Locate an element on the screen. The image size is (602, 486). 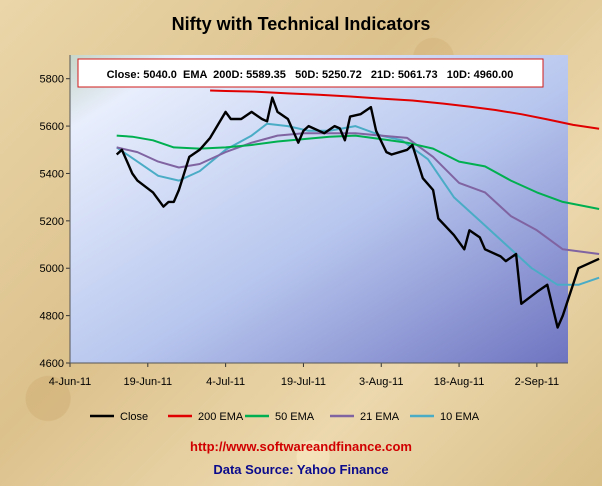
y-tick-label: 5200 is located at coordinates (52, 222).